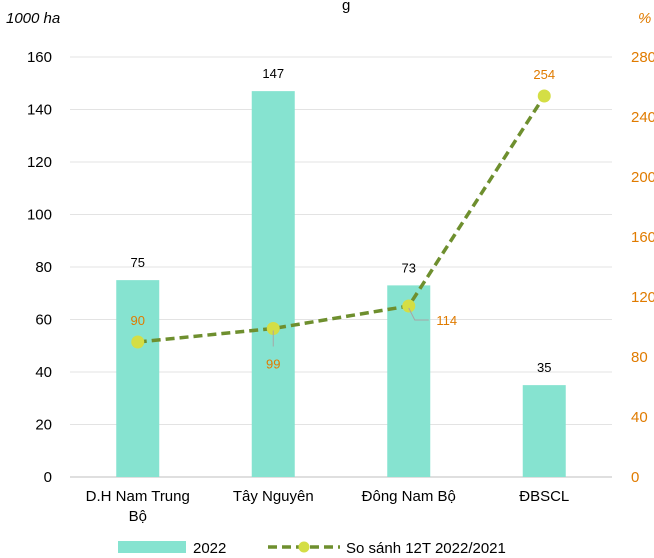  What do you see at coordinates (544, 367) in the screenshot?
I see `bar-value-label: 35` at bounding box center [544, 367].